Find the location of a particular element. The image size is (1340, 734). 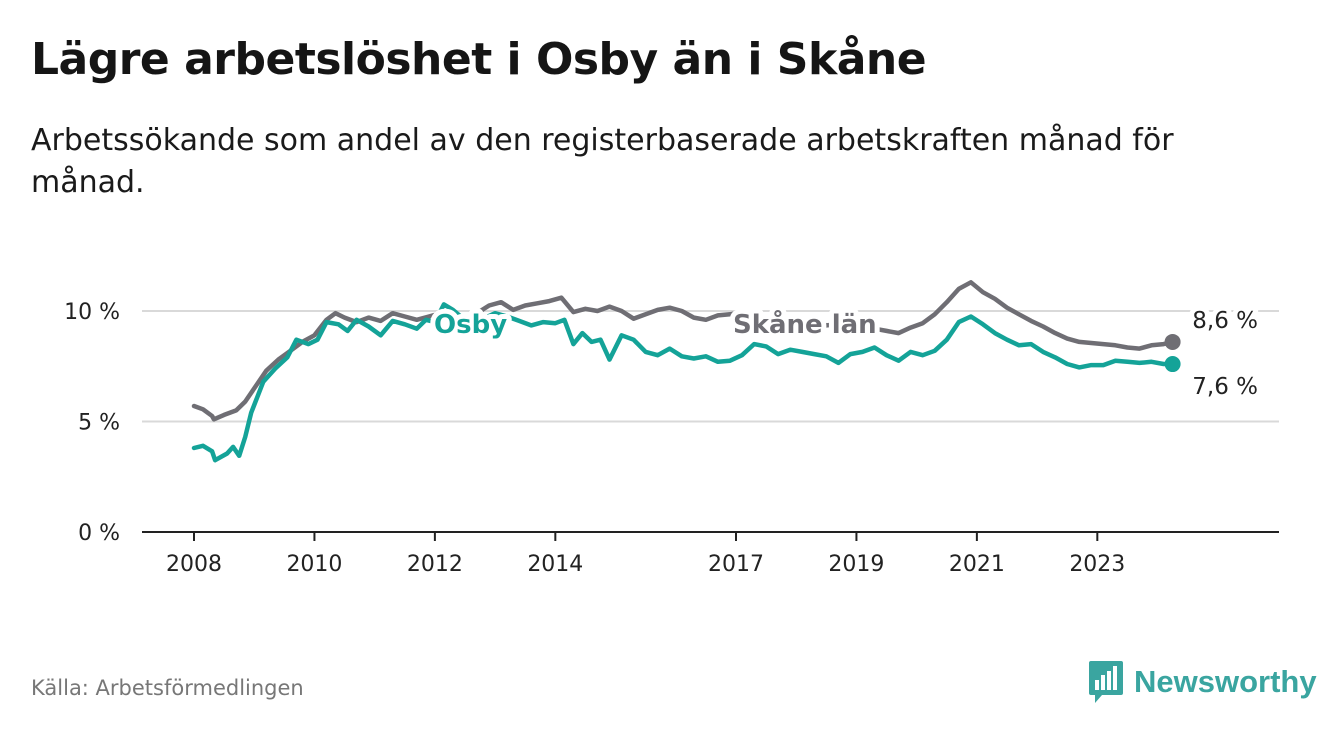

x-tick-label: 2014 is located at coordinates (555, 564).